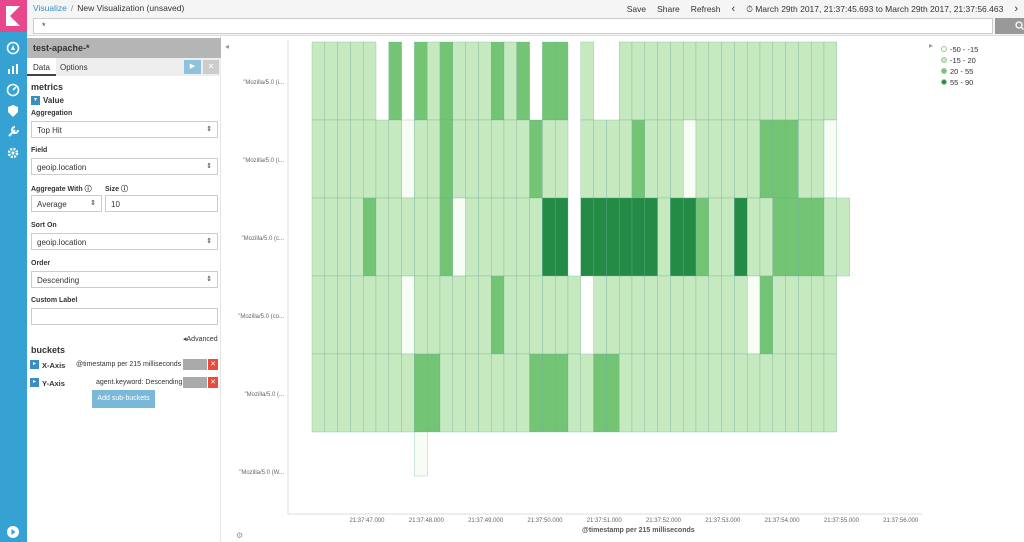 The height and width of the screenshot is (542, 1024). Describe the element at coordinates (124, 316) in the screenshot. I see `custom-label-input` at that location.